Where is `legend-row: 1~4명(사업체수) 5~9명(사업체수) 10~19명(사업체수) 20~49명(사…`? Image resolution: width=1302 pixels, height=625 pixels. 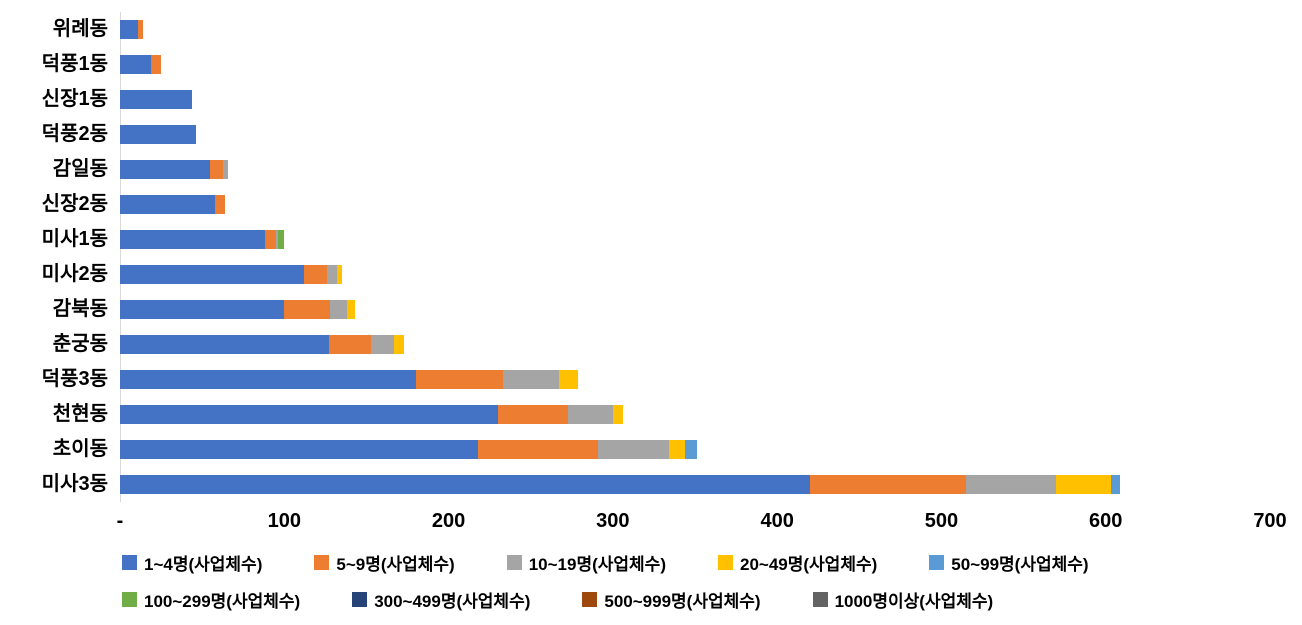
legend-row: 1~4명(사업체수) 5~9명(사업체수) 10~19명(사업체수) 20~49명(사… is located at coordinates (702, 562).